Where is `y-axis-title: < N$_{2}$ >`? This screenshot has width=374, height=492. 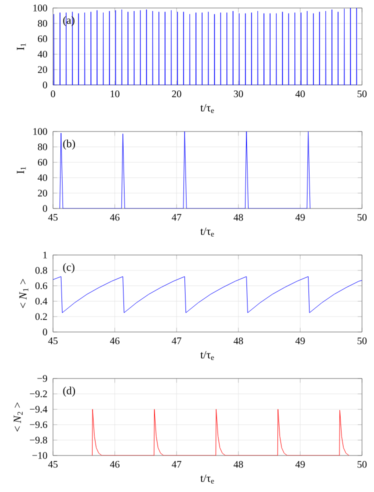
y-axis-title: < N$_{2}$ > is located at coordinates (18, 417).